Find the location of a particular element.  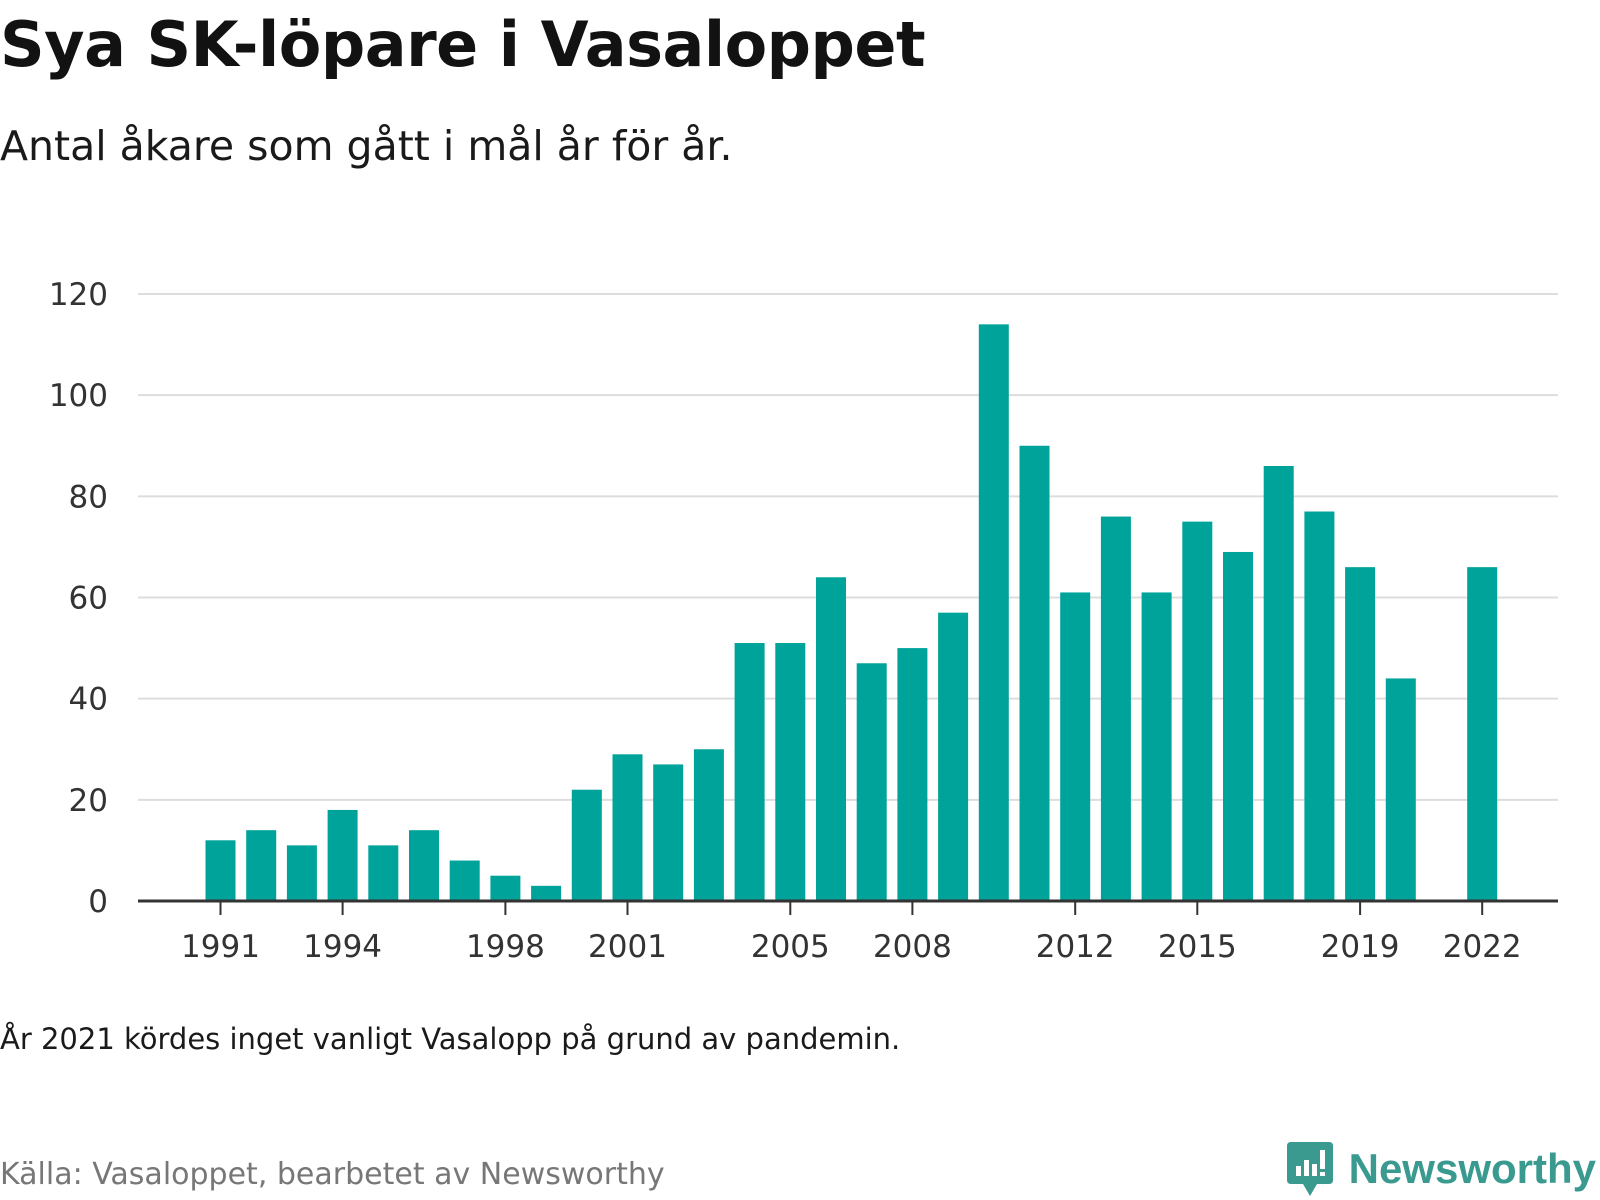

bar-2002 is located at coordinates (668, 832).